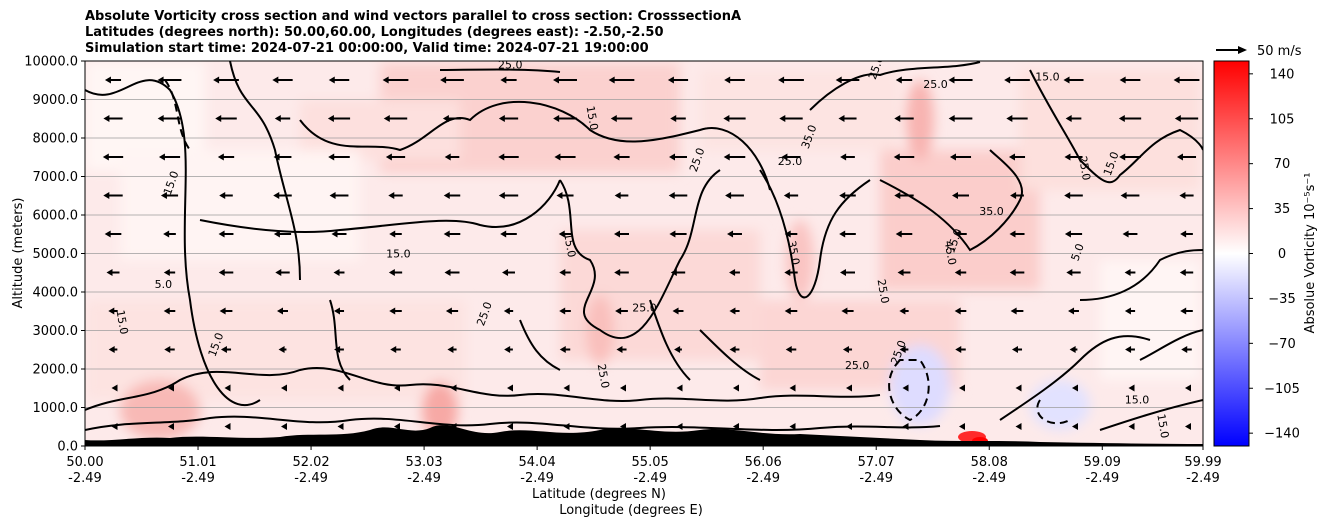 This screenshot has width=1332, height=526. Describe the element at coordinates (1202, 462) in the screenshot. I see `x-tick-label-lat: 59.99` at that location.